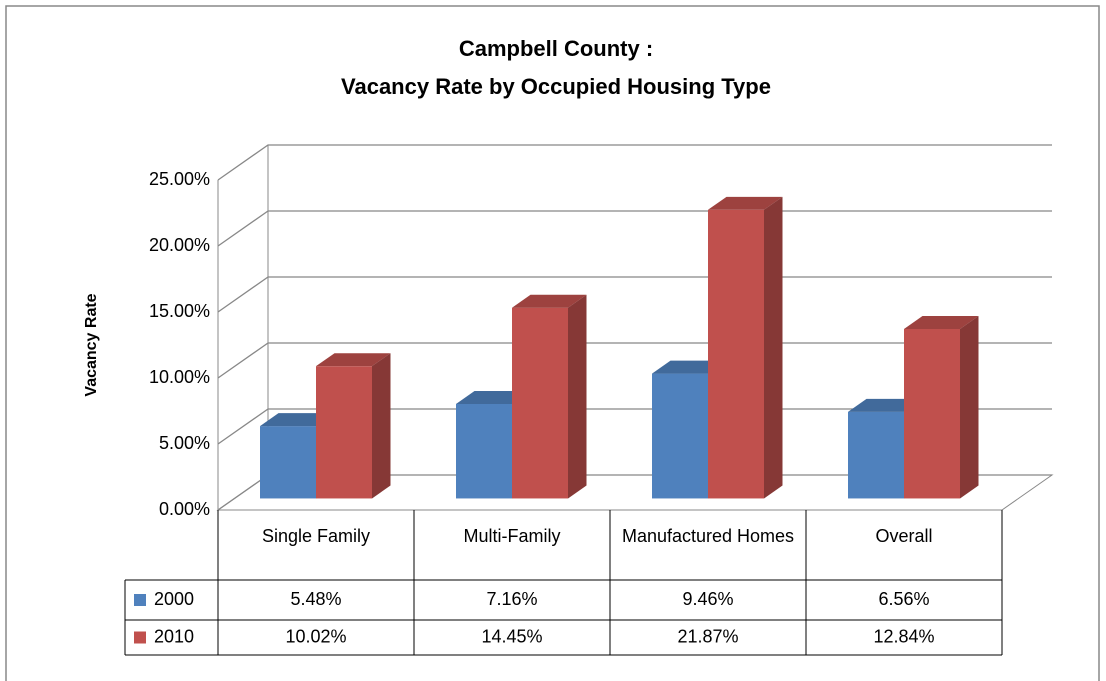  I want to click on y-tick-label: 5.00%, so click(184, 443).